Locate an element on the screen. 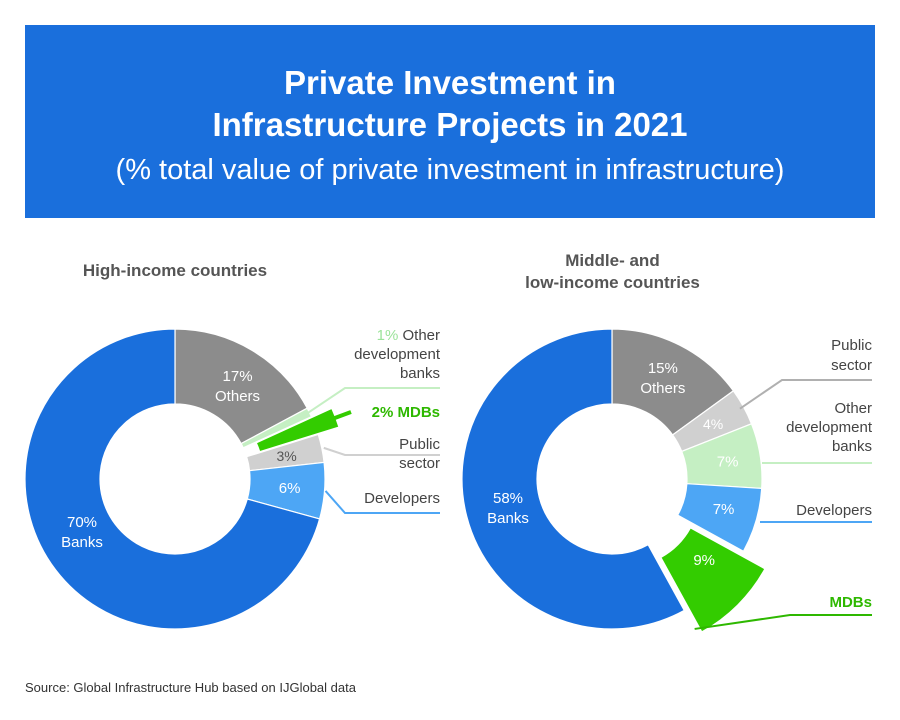 The height and width of the screenshot is (720, 900). label-value-public-sector: 4% is located at coordinates (713, 424).